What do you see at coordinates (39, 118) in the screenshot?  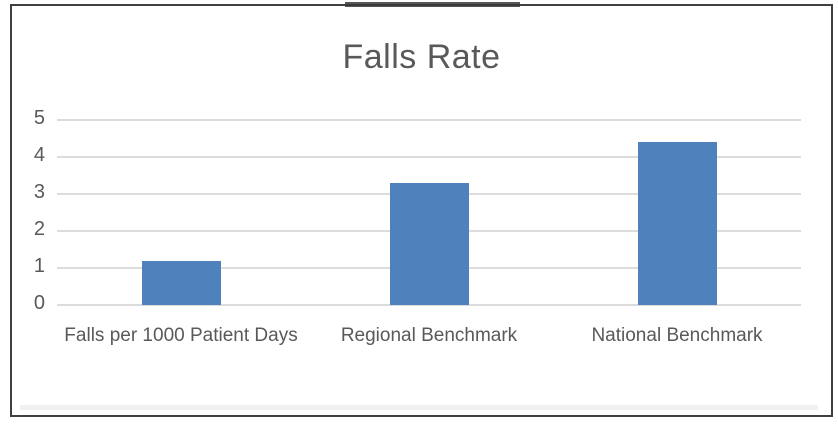 I see `y-tick-label-5: 5` at bounding box center [39, 118].